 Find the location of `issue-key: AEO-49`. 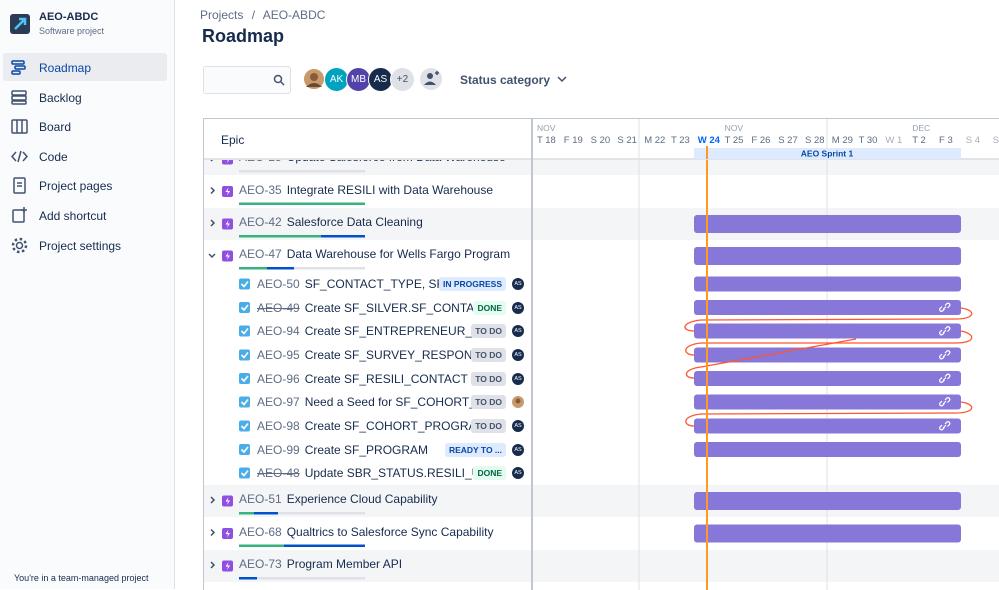

issue-key: AEO-49 is located at coordinates (278, 307).